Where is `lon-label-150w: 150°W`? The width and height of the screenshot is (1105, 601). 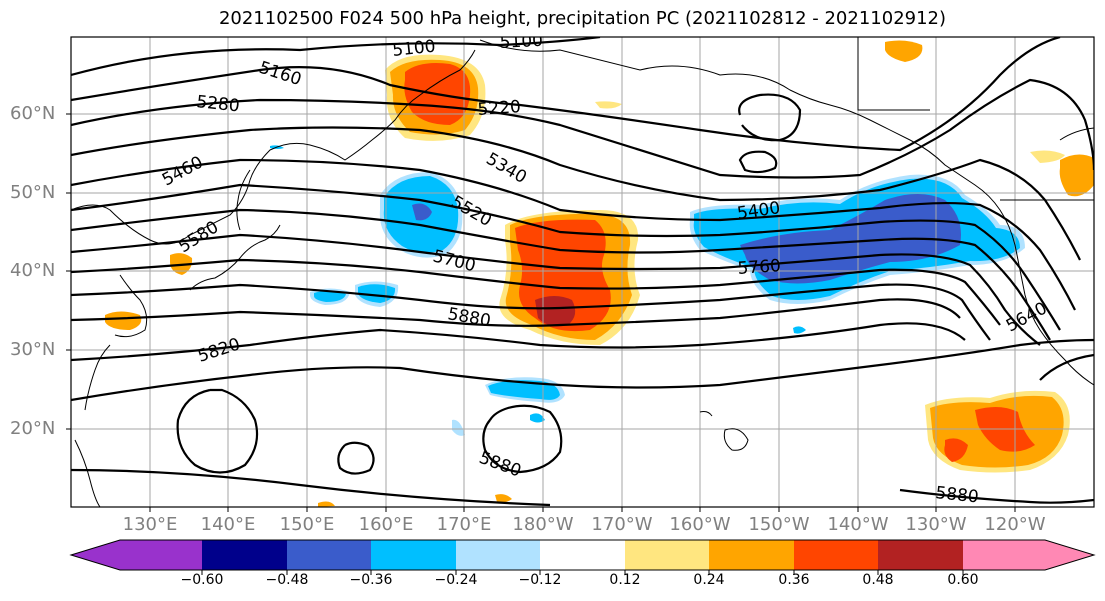 lon-label-150w: 150°W is located at coordinates (779, 524).